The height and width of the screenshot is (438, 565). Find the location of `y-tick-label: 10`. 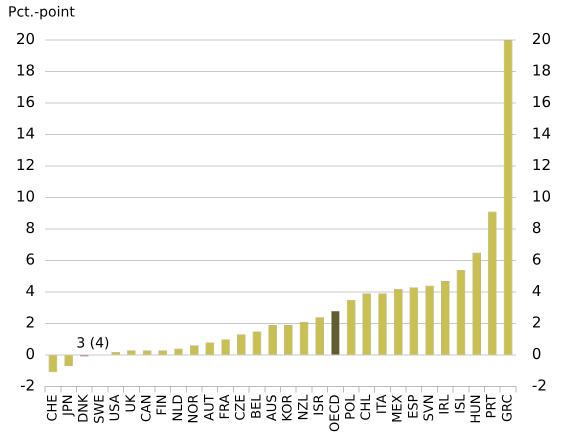

y-tick-label: 10 is located at coordinates (26, 196).